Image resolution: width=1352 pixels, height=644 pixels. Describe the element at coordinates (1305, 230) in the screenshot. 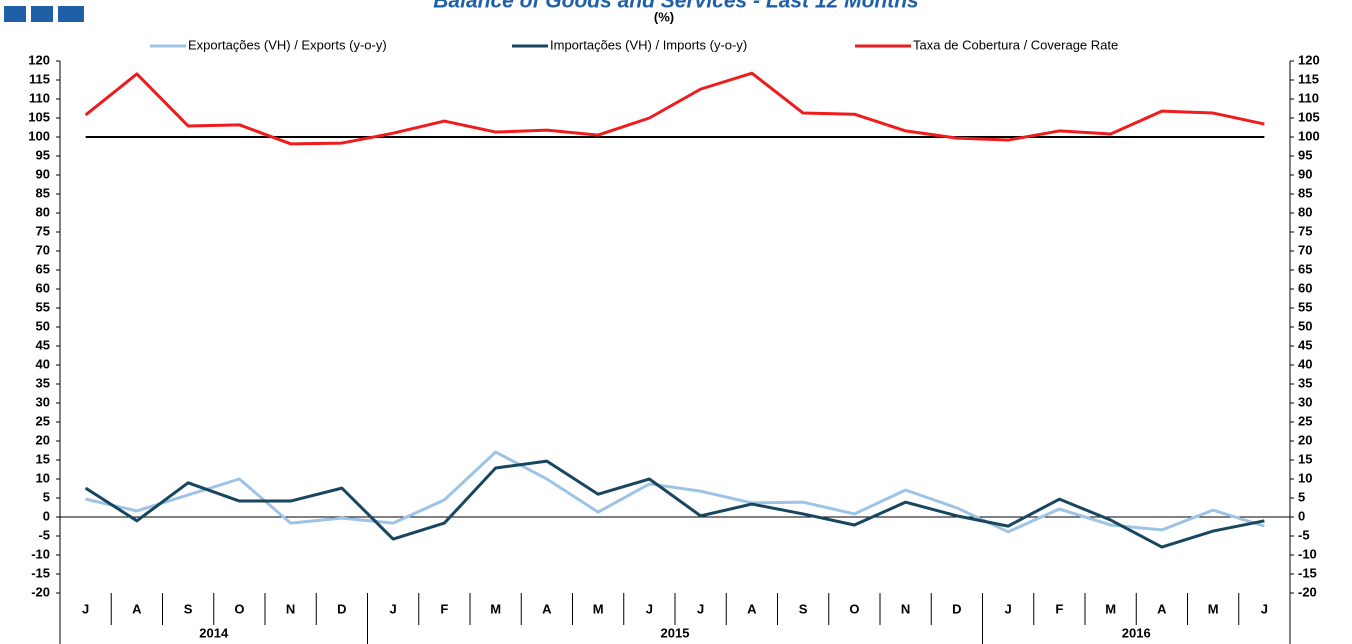

I see `y2-tick-label: 75` at that location.